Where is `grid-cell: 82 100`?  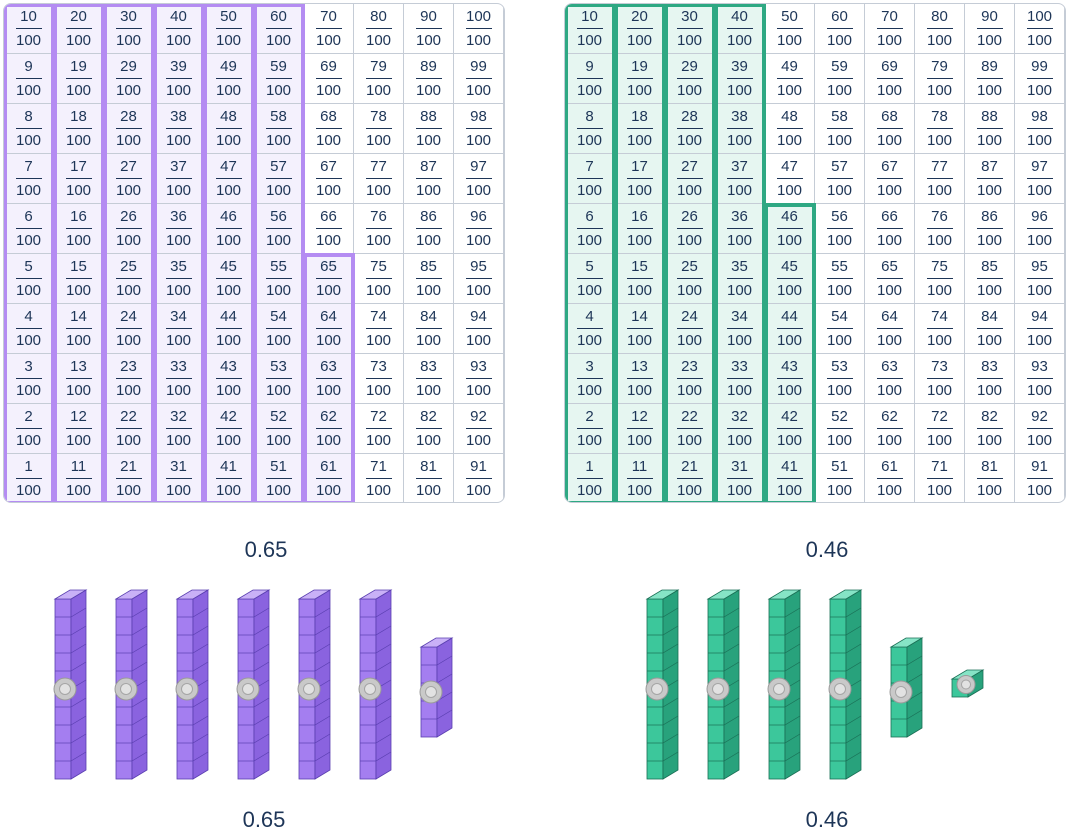 grid-cell: 82 100 is located at coordinates (429, 429).